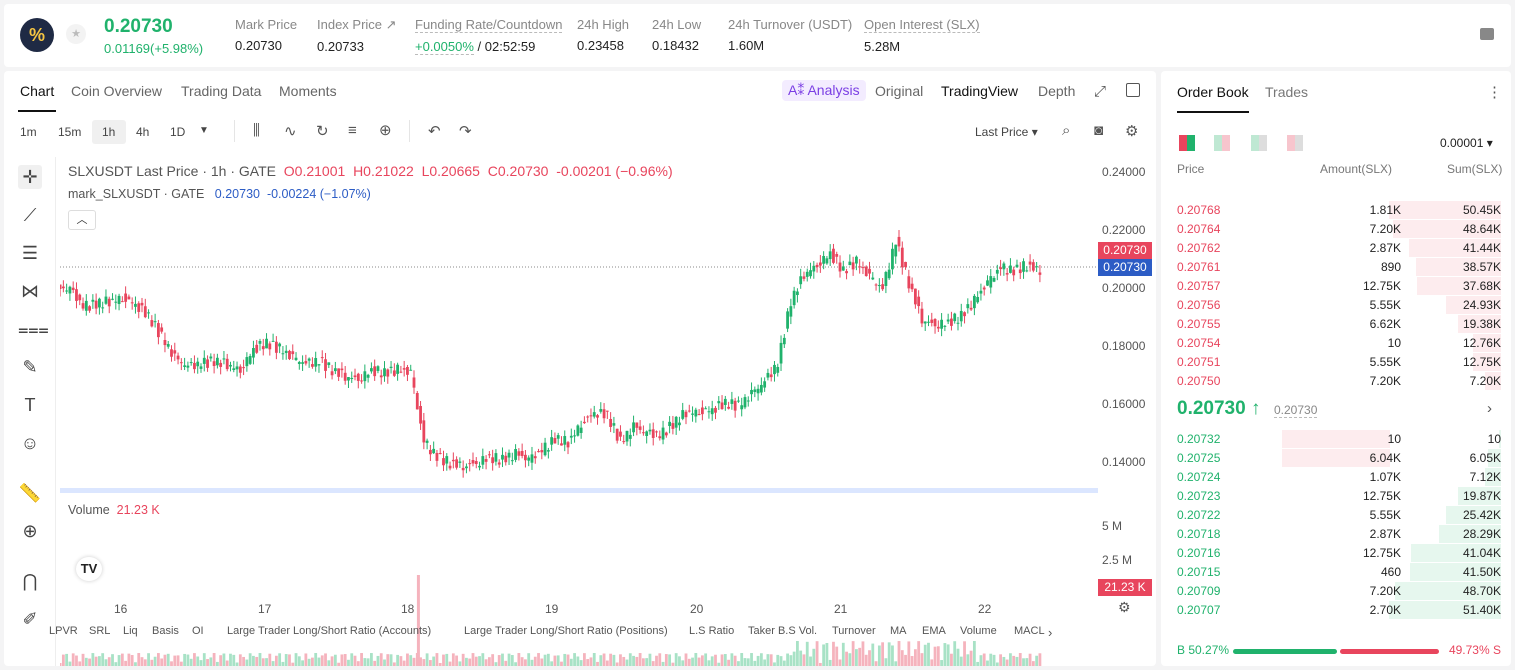 The height and width of the screenshot is (670, 1515). Describe the element at coordinates (934, 631) in the screenshot. I see `indicator-ema: EMA` at that location.